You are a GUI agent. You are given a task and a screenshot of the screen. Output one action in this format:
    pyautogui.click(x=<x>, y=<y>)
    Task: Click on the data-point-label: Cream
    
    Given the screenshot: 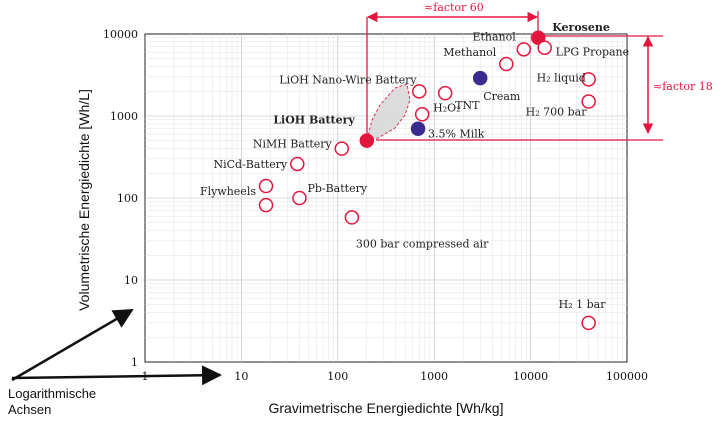 What is the action you would take?
    pyautogui.click(x=502, y=96)
    